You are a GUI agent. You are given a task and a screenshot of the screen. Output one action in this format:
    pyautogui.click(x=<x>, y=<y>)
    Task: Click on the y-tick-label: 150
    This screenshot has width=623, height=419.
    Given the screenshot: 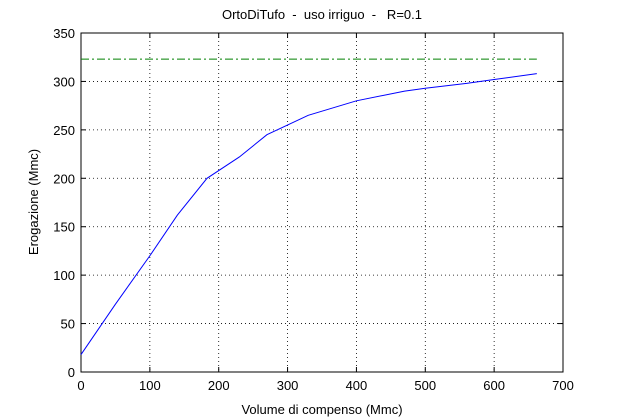 What is the action you would take?
    pyautogui.click(x=64, y=227)
    